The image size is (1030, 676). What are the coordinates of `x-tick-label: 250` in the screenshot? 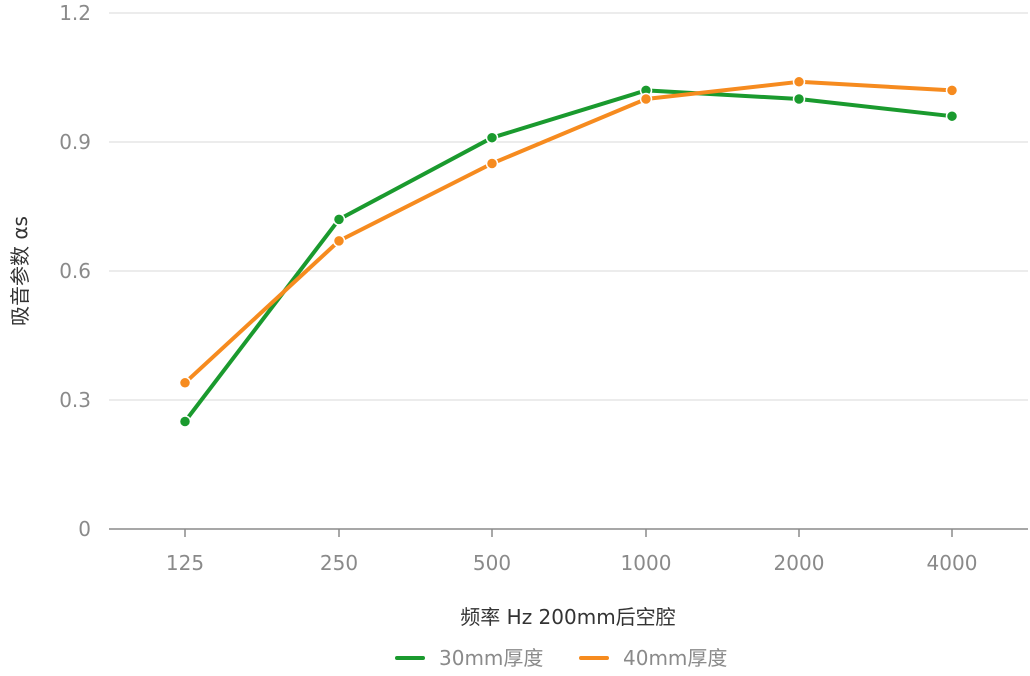 It's located at (339, 563).